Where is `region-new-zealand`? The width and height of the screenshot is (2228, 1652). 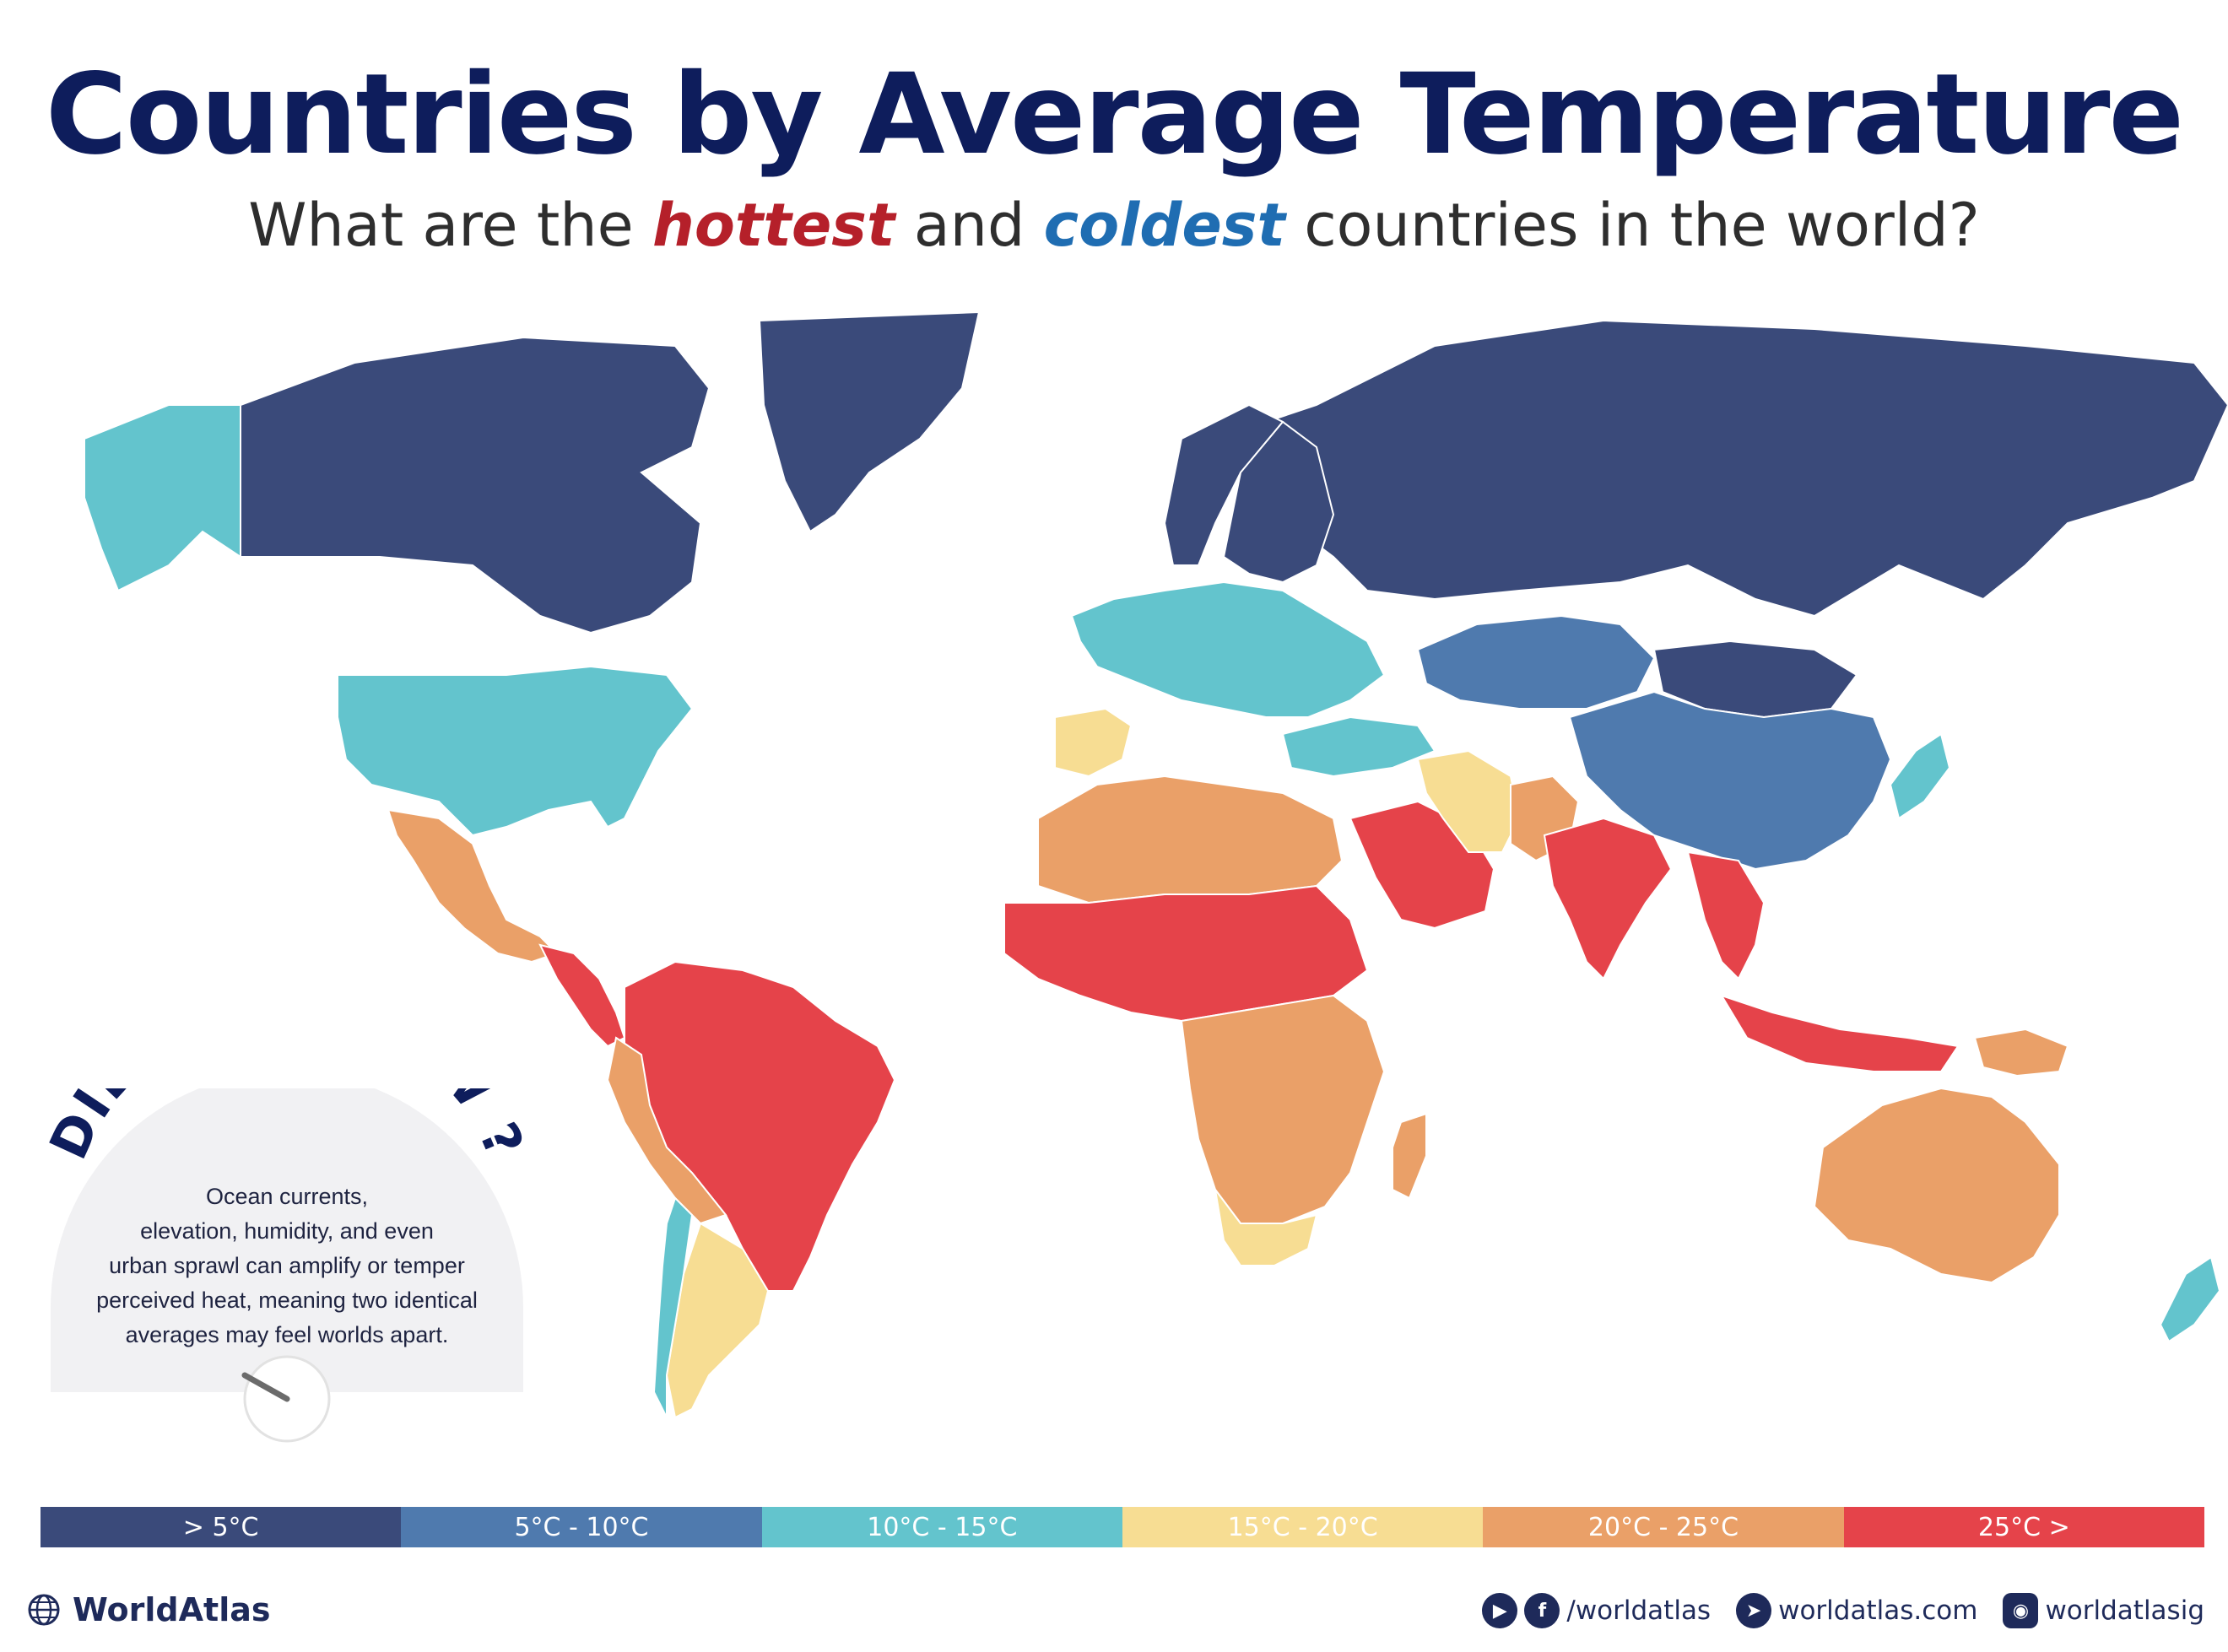
region-new-zealand is located at coordinates (2190, 1299).